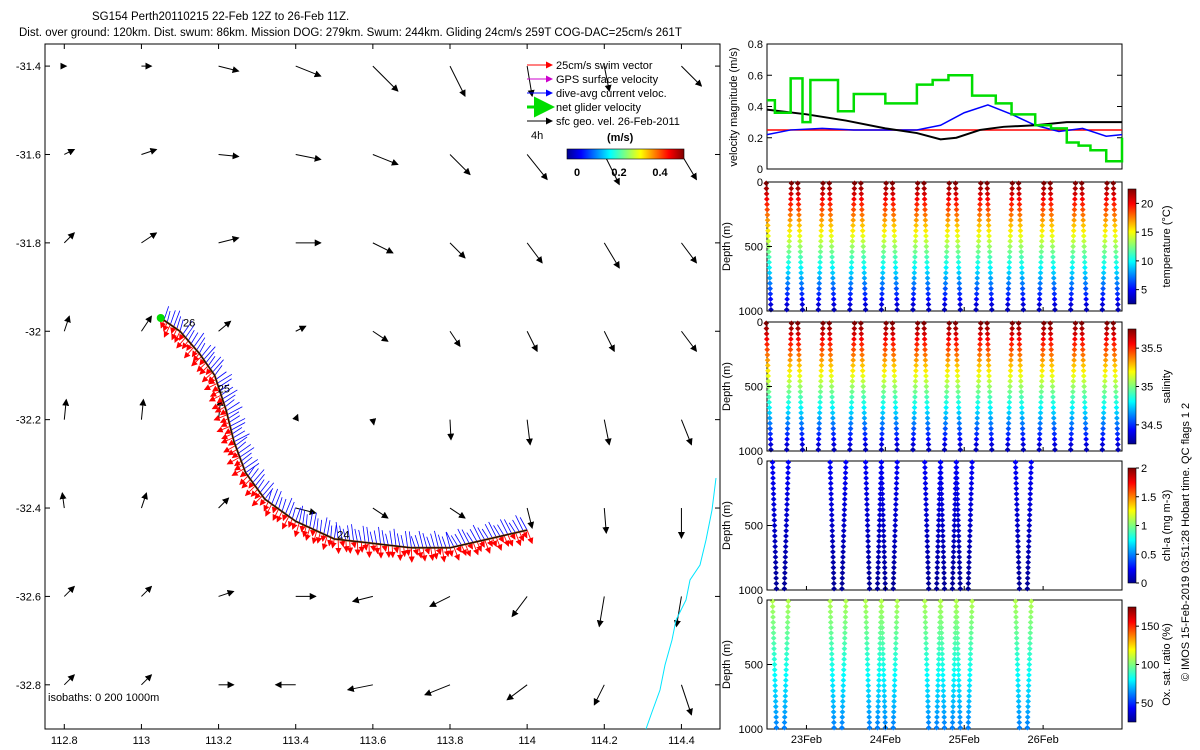 Image resolution: width=1200 pixels, height=750 pixels. What do you see at coordinates (28, 244) in the screenshot?
I see `map-y-tick-label: -31.8` at bounding box center [28, 244].